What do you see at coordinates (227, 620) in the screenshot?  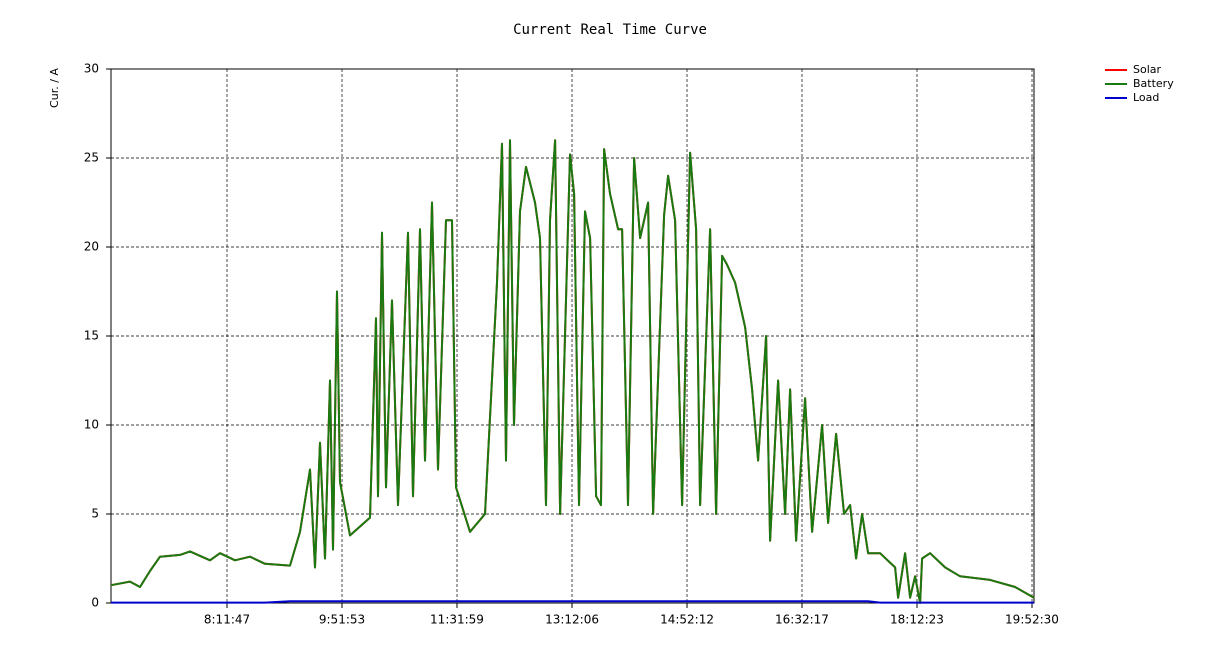 I see `x-tick-label: 8:11:47` at bounding box center [227, 620].